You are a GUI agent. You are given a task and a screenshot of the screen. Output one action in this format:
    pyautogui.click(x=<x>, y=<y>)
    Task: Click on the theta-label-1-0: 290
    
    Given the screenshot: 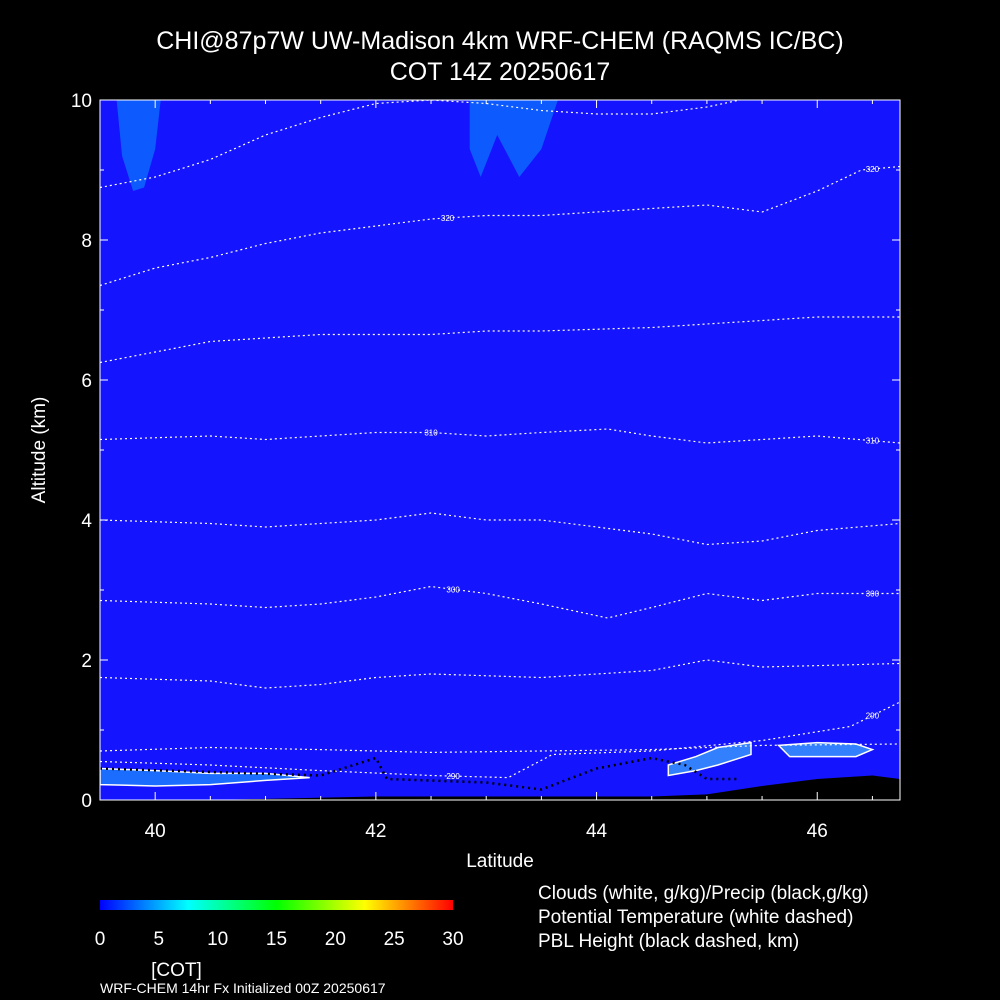 What is the action you would take?
    pyautogui.click(x=453, y=776)
    